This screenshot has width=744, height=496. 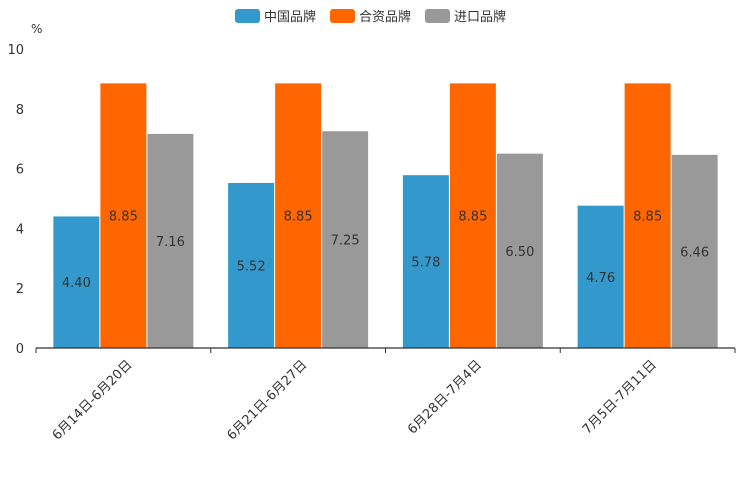 What do you see at coordinates (20, 170) in the screenshot?
I see `y-tick-label-6: 6` at bounding box center [20, 170].